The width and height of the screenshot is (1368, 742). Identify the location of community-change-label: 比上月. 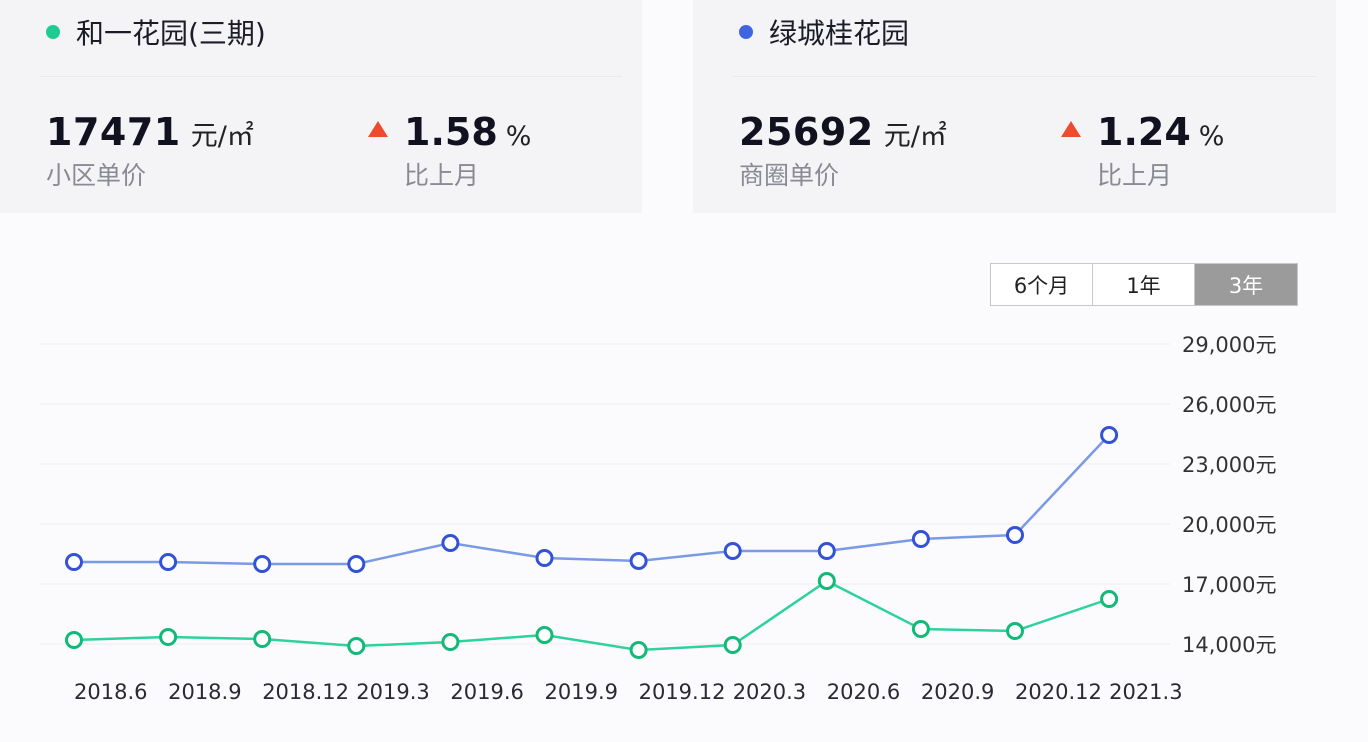
(442, 175).